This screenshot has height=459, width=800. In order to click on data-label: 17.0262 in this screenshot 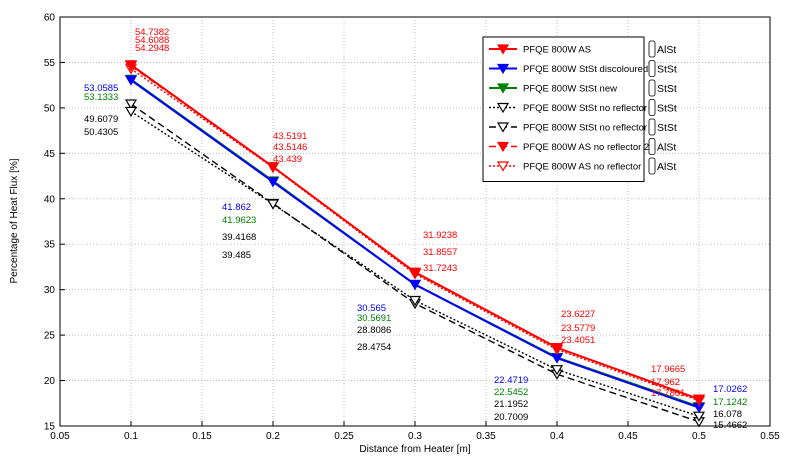, I will do `click(730, 389)`.